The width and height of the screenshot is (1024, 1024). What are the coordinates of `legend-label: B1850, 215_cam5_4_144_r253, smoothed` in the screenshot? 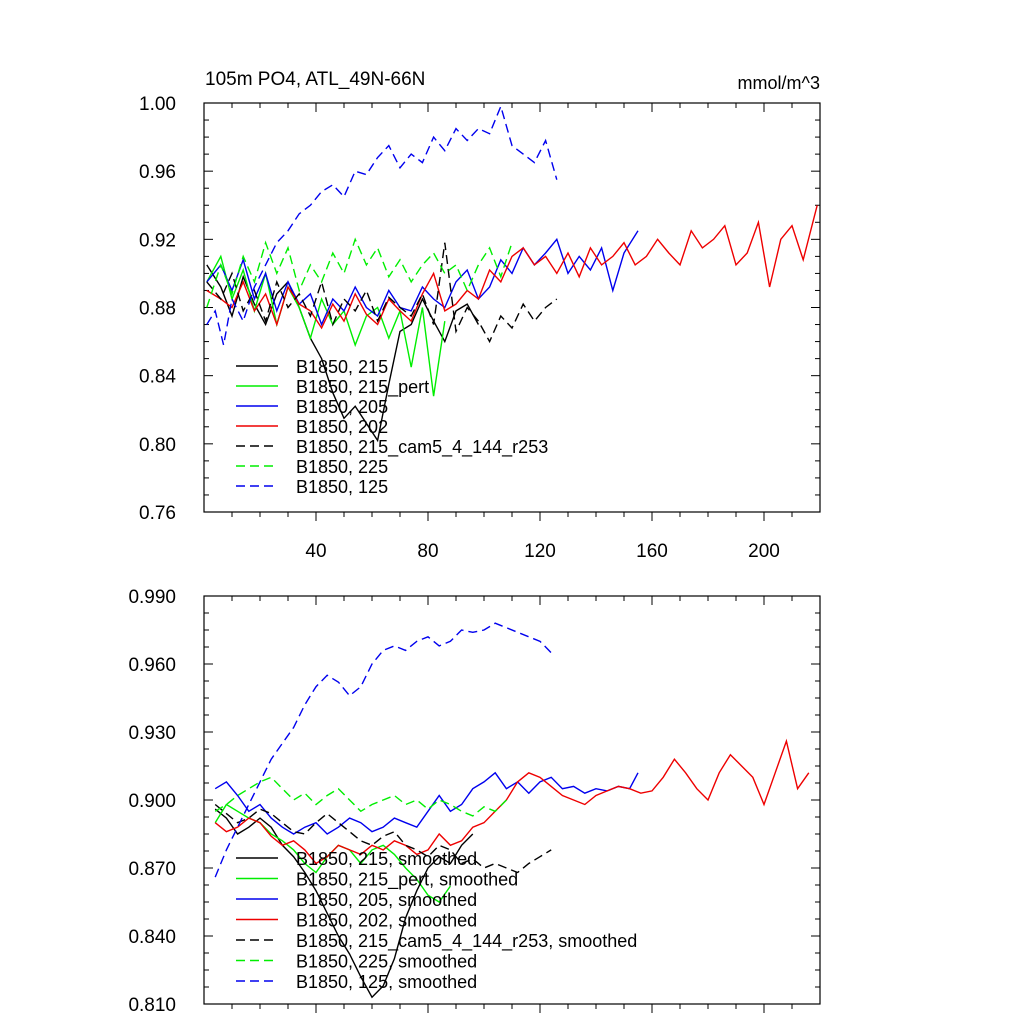 It's located at (466, 941).